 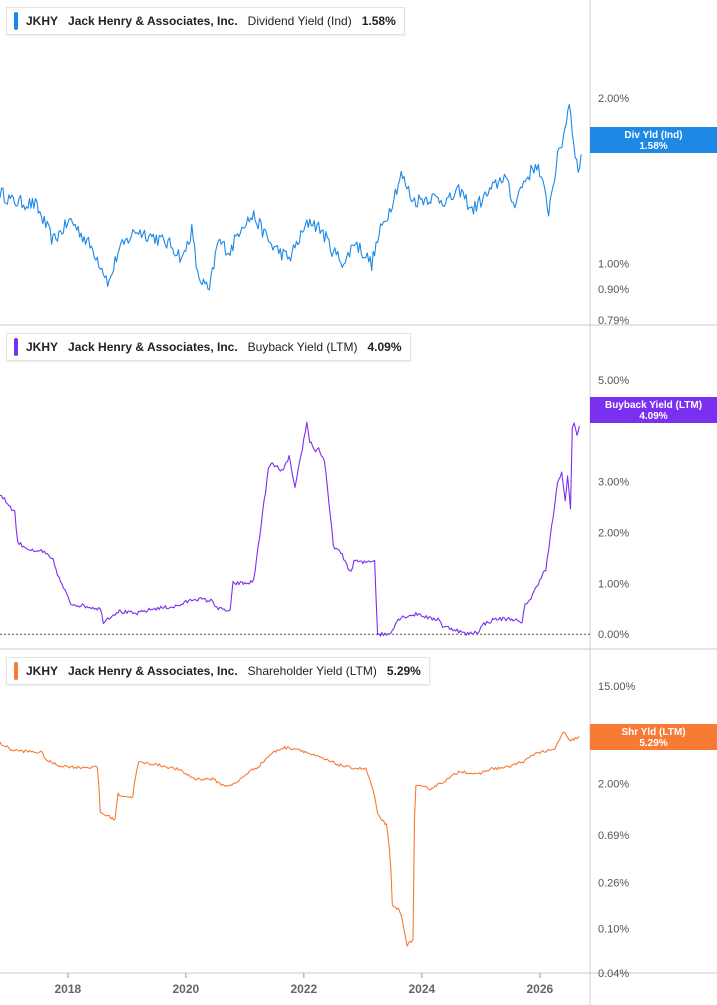 What do you see at coordinates (378, 21) in the screenshot?
I see `legend-current-value: 1.58%` at bounding box center [378, 21].